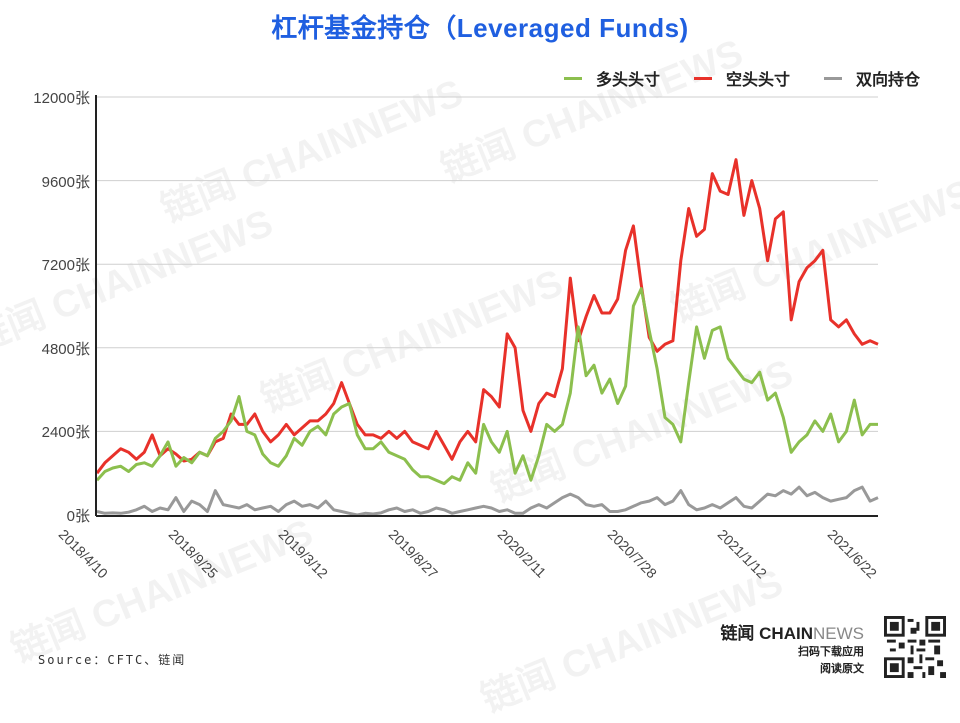  Describe the element at coordinates (702, 78) in the screenshot. I see `legend-swatch-short` at that location.